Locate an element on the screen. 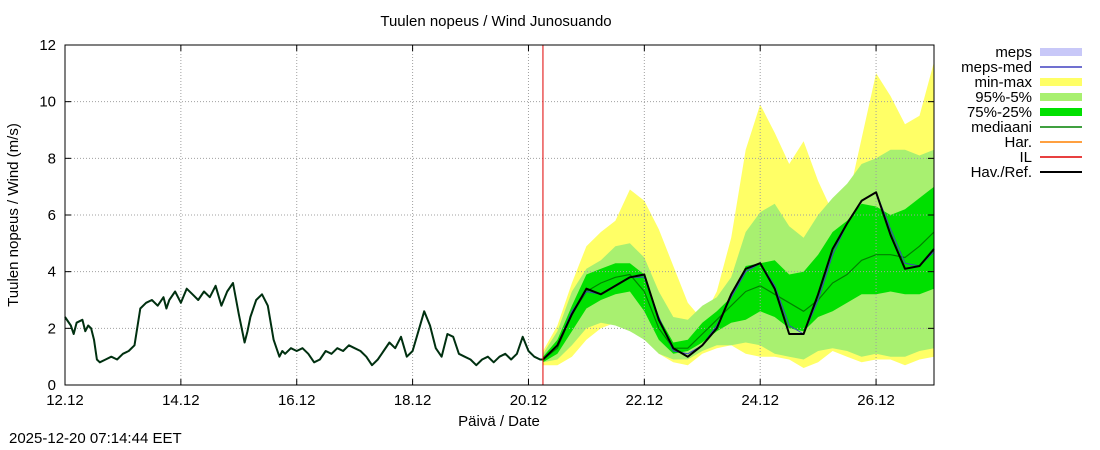  legend-label: IL is located at coordinates (1025, 157).